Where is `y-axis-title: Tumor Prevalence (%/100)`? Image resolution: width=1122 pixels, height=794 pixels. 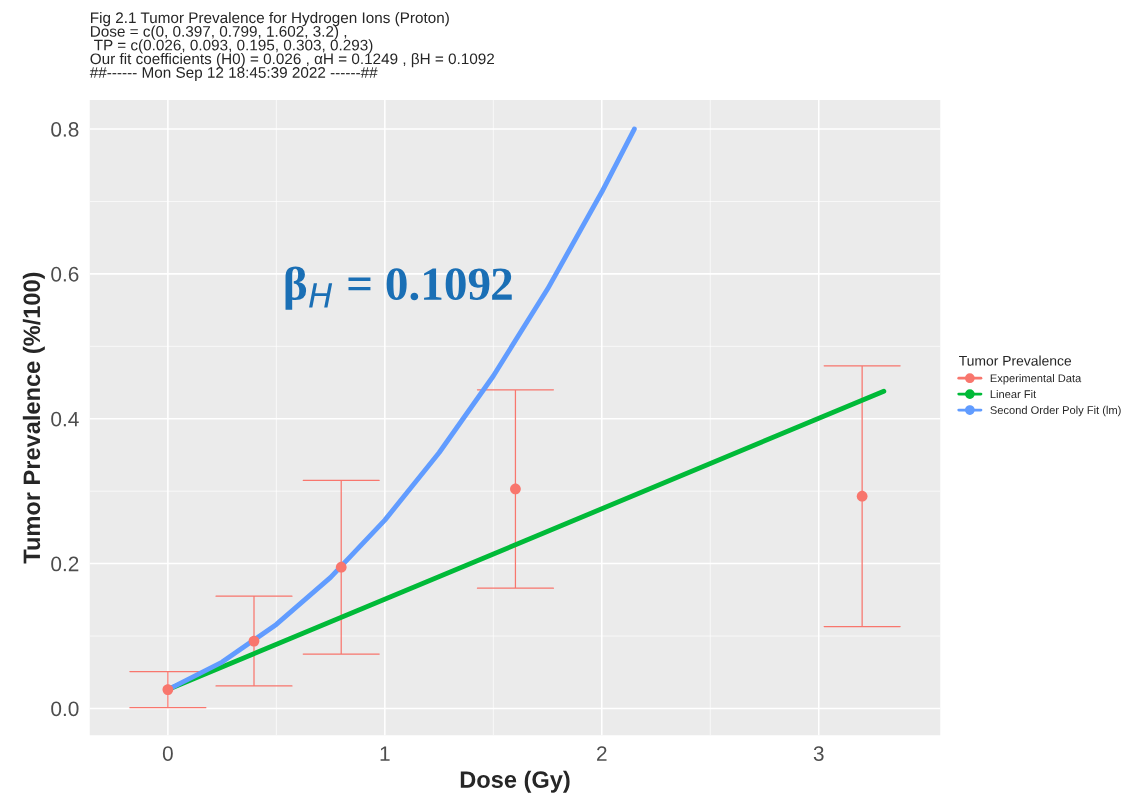
y-axis-title: Tumor Prevalence (%/100) is located at coordinates (33, 418).